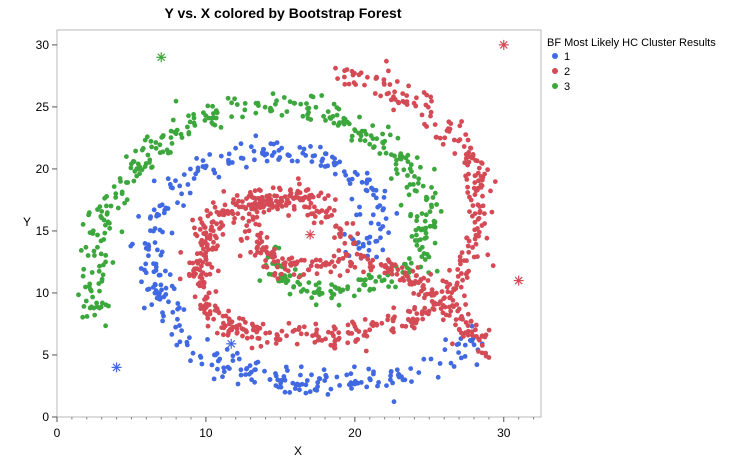  I want to click on x-tick-label: 20, so click(355, 433).